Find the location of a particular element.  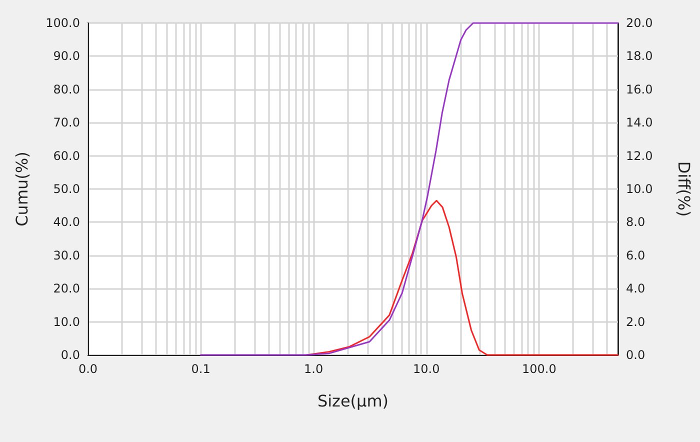

x-tick-label: 1.0 is located at coordinates (314, 369).